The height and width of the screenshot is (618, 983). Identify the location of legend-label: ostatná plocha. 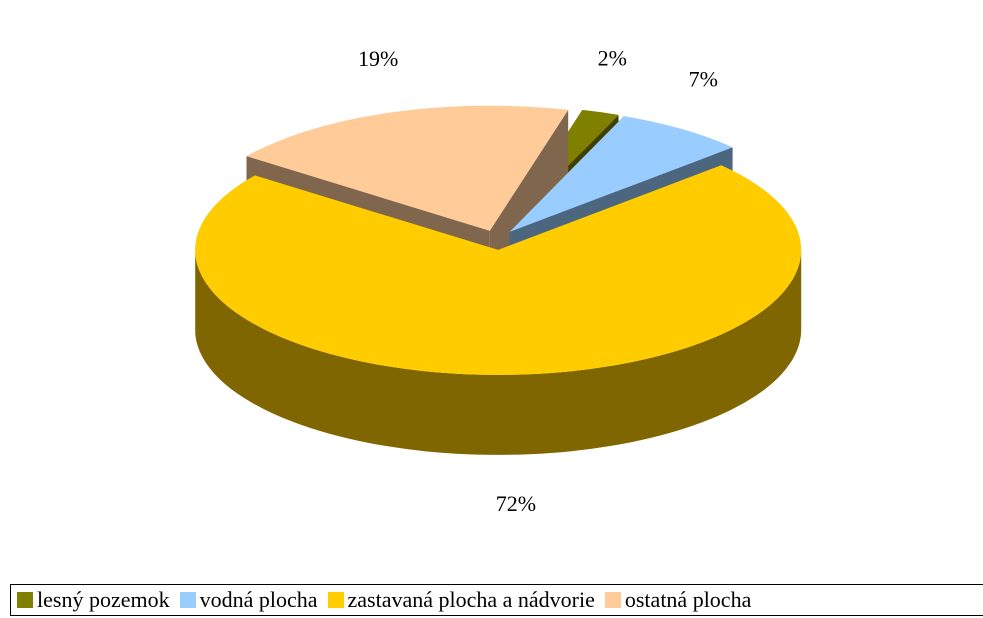
(688, 599).